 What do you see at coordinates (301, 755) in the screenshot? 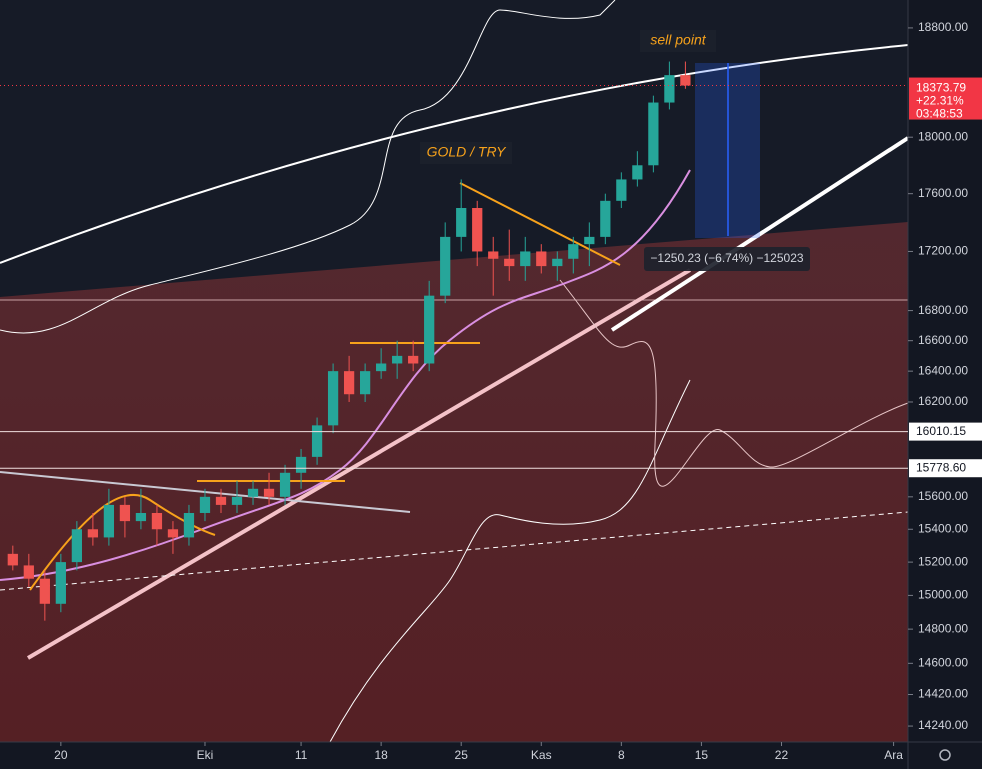
I see `x-tick-label: 11` at bounding box center [301, 755].